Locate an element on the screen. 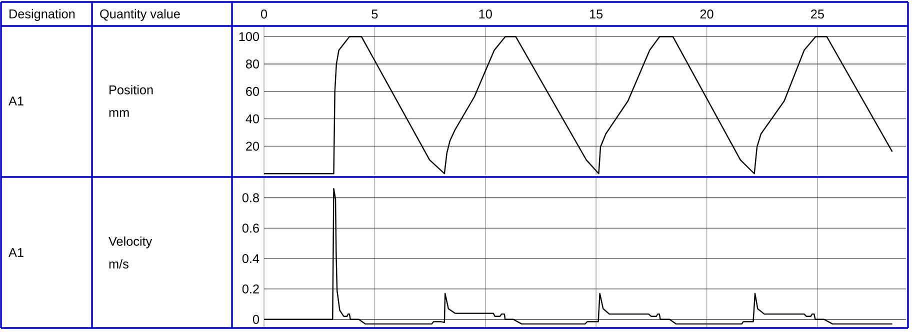 The width and height of the screenshot is (914, 332). text: Quantity value is located at coordinates (140, 15).